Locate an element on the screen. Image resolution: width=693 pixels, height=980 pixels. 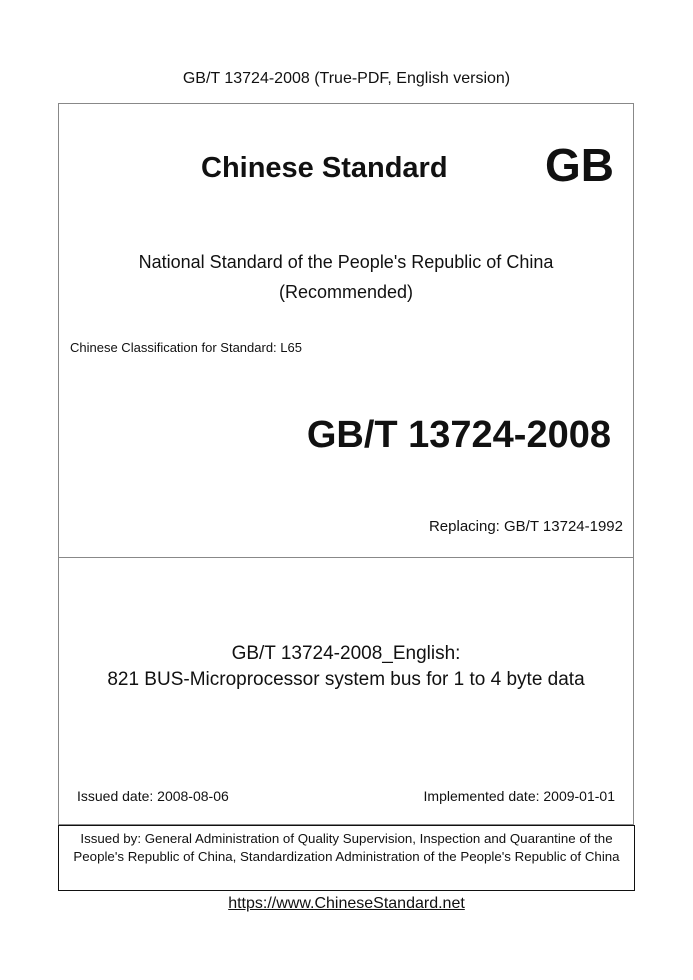
divider is located at coordinates (346, 557).